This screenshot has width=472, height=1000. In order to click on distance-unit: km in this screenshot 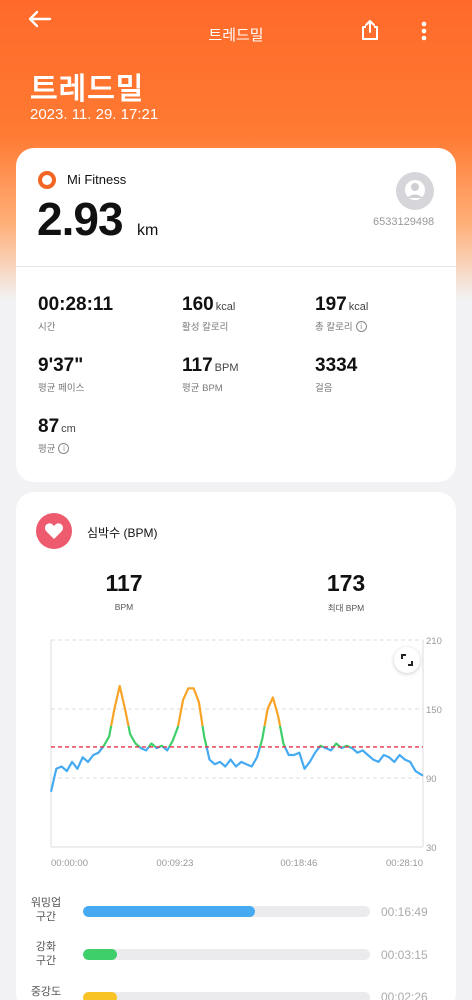, I will do `click(148, 230)`.